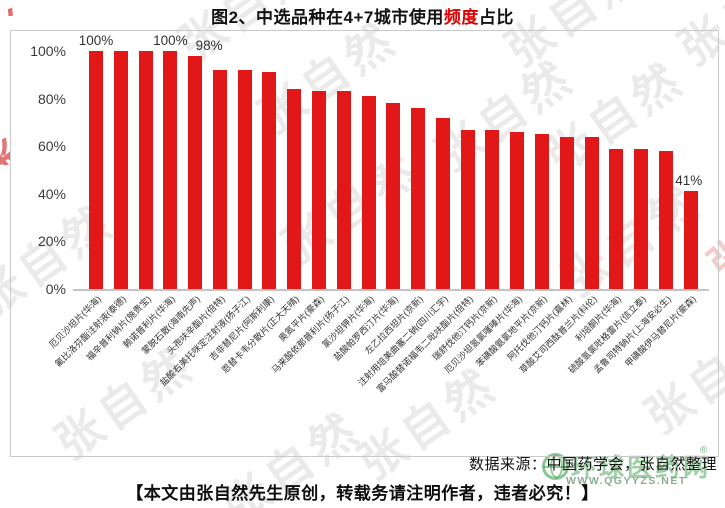 This screenshot has height=508, width=725. Describe the element at coordinates (704, 450) in the screenshot. I see `registered-mark: ®` at that location.